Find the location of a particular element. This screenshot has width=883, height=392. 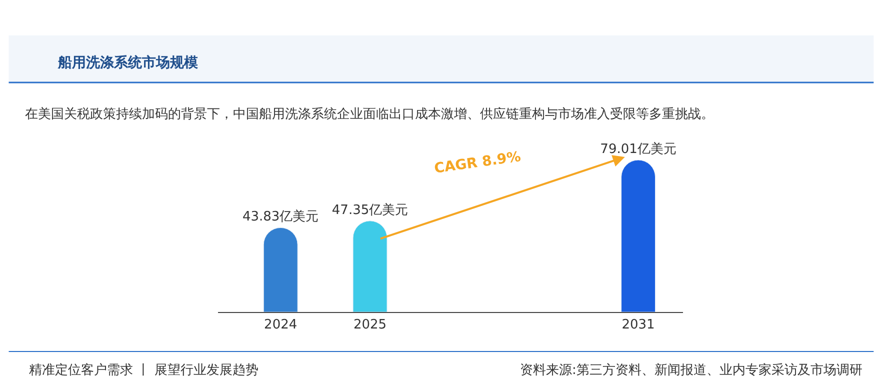

x-tick-label: 2024 is located at coordinates (281, 325).